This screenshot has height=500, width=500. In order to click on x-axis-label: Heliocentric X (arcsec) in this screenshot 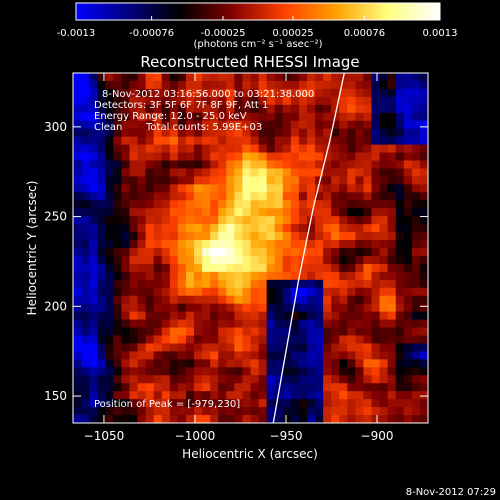, I will do `click(250, 454)`.